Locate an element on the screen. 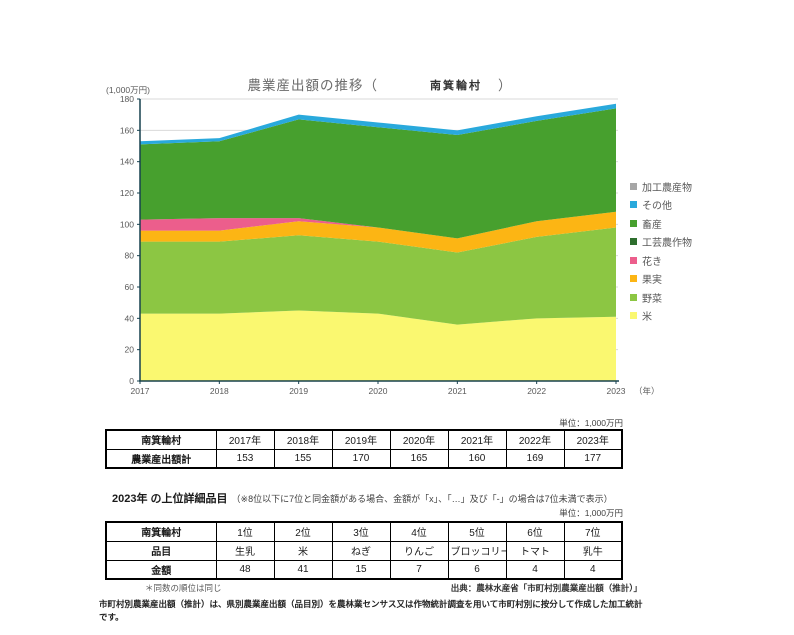  y-axis-tick-label: 100 is located at coordinates (127, 224).